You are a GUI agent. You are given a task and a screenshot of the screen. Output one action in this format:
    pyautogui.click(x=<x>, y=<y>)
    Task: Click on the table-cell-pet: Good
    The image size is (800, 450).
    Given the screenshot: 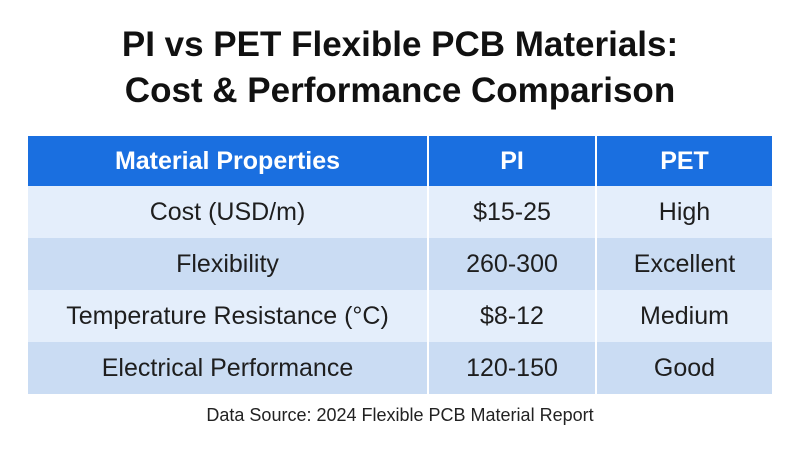 What is the action you would take?
    pyautogui.click(x=684, y=368)
    